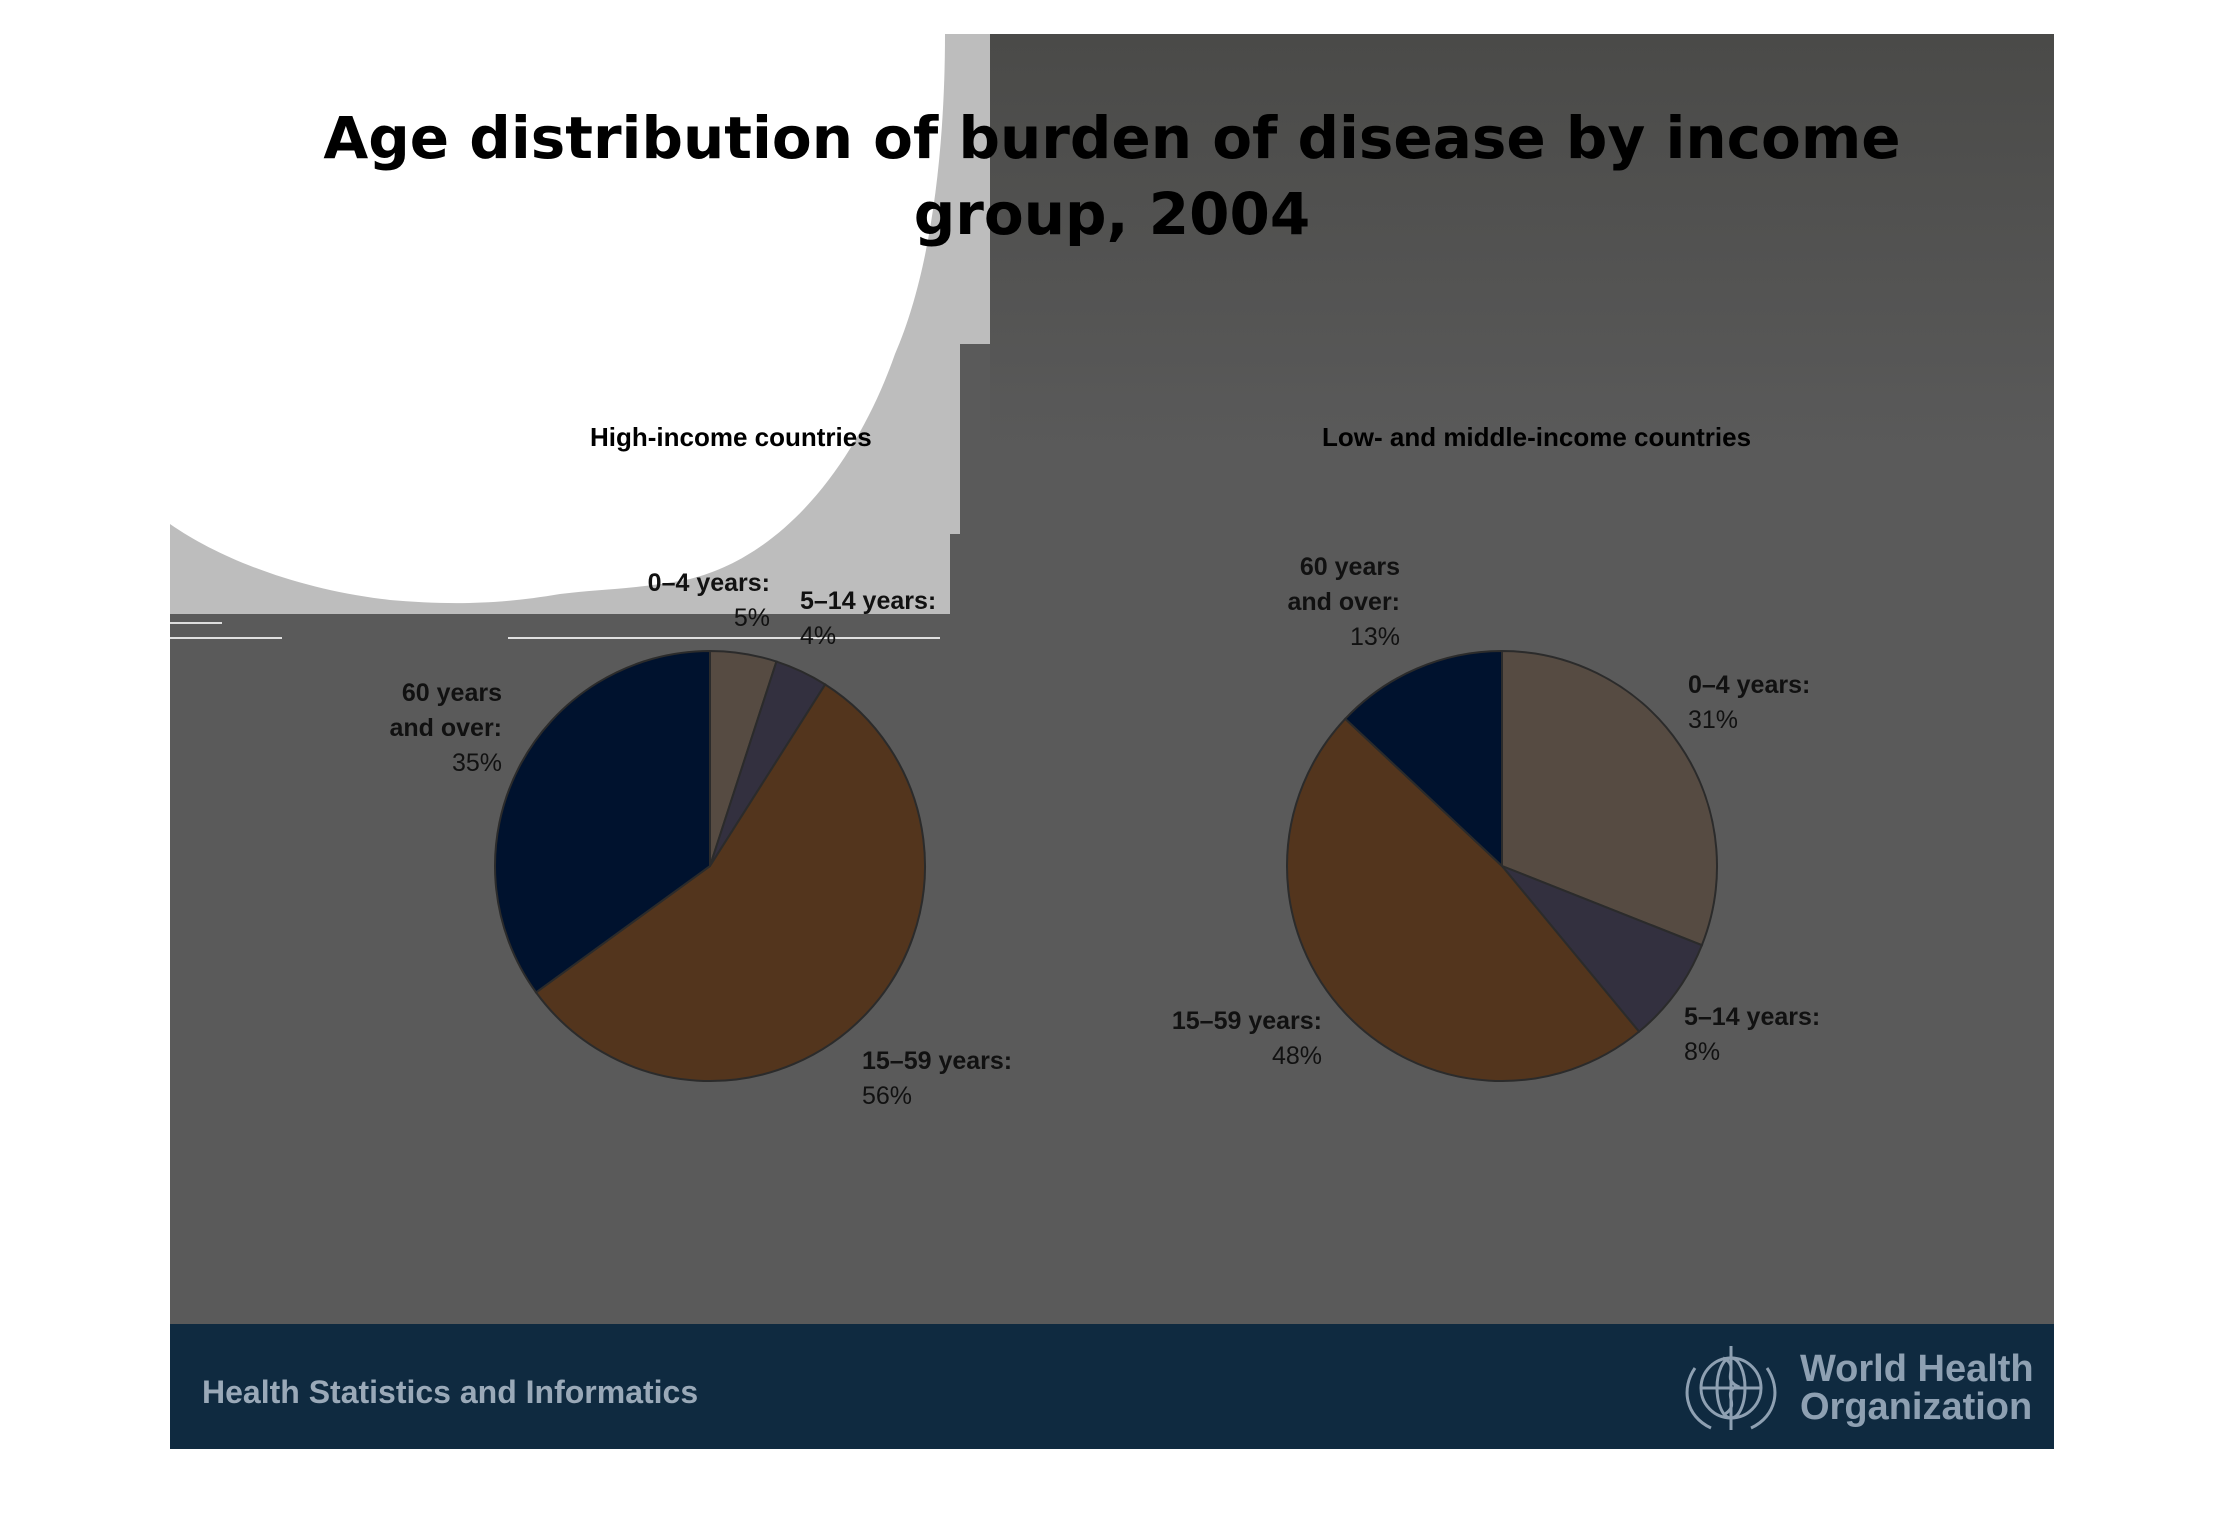  I want to click on pie-high-income, so click(710, 865).